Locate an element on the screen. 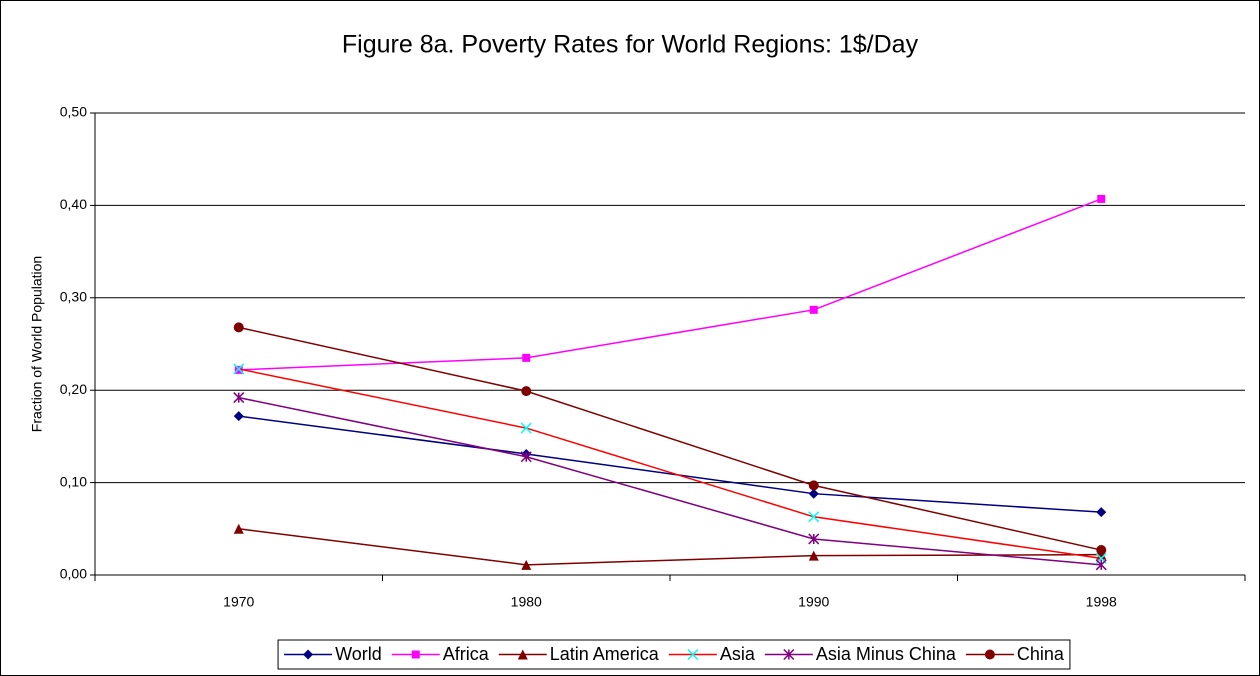 This screenshot has width=1260, height=676. legend-item: World is located at coordinates (333, 654).